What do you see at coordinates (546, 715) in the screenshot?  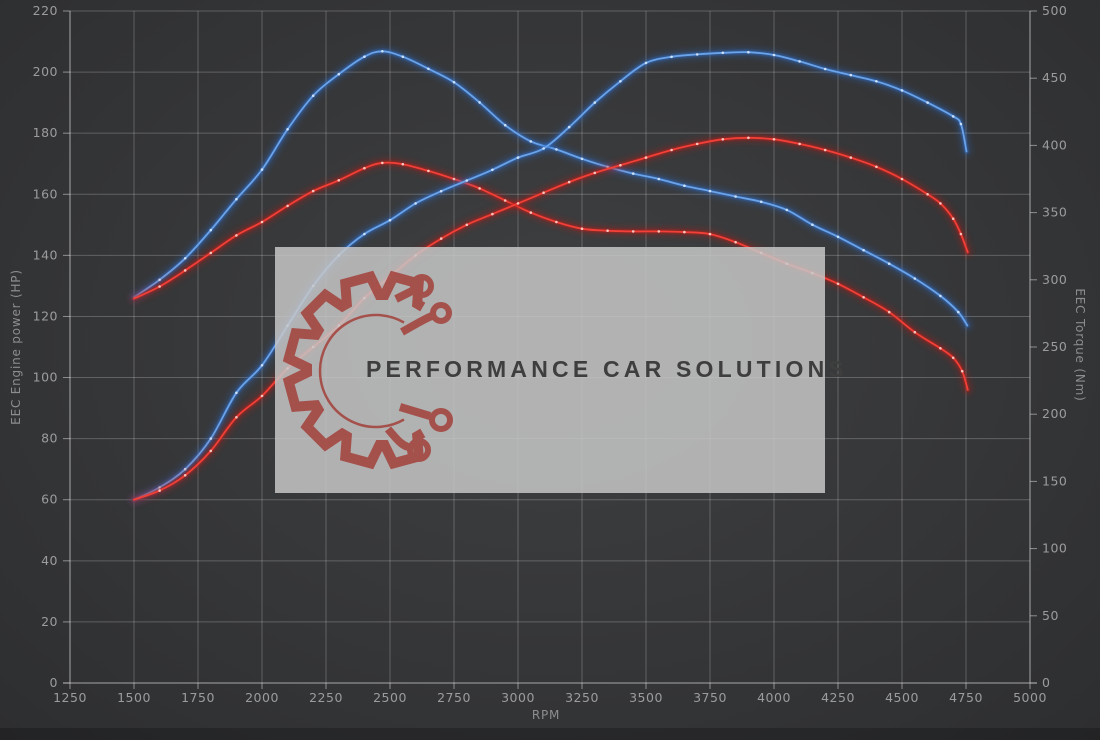 I see `x-axis-title: RPM` at bounding box center [546, 715].